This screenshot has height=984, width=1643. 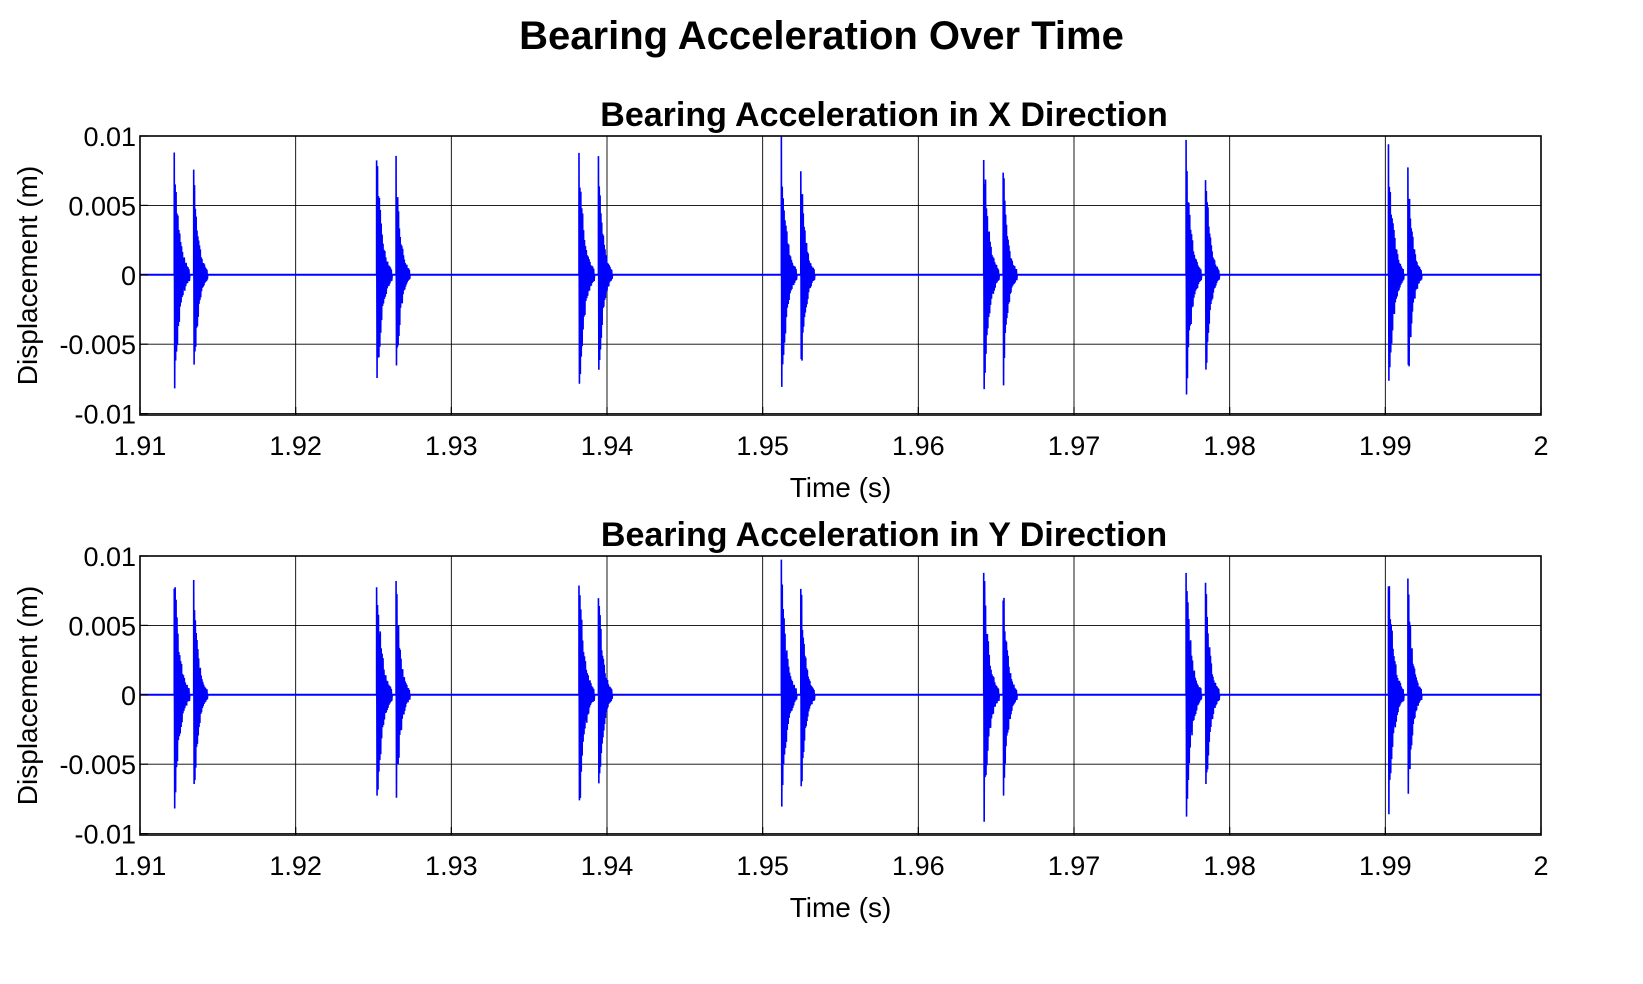 I want to click on figure-title: Bearing Acceleration Over Time, so click(x=821, y=36).